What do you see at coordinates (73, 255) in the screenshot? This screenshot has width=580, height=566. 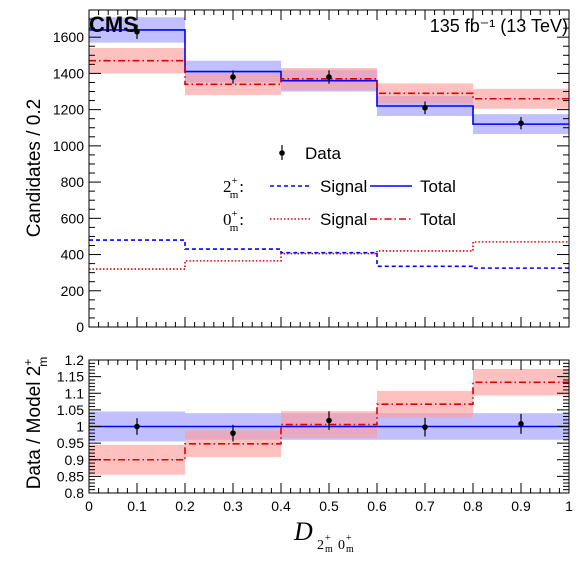 I see `top-ytick-label-2: 400` at bounding box center [73, 255].